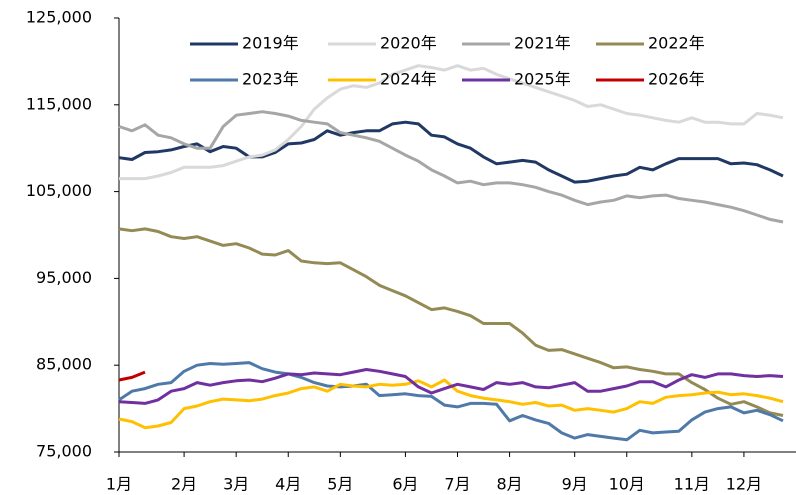 This screenshot has width=796, height=495. What do you see at coordinates (288, 484) in the screenshot?
I see `x-tick-label: 4月` at bounding box center [288, 484].